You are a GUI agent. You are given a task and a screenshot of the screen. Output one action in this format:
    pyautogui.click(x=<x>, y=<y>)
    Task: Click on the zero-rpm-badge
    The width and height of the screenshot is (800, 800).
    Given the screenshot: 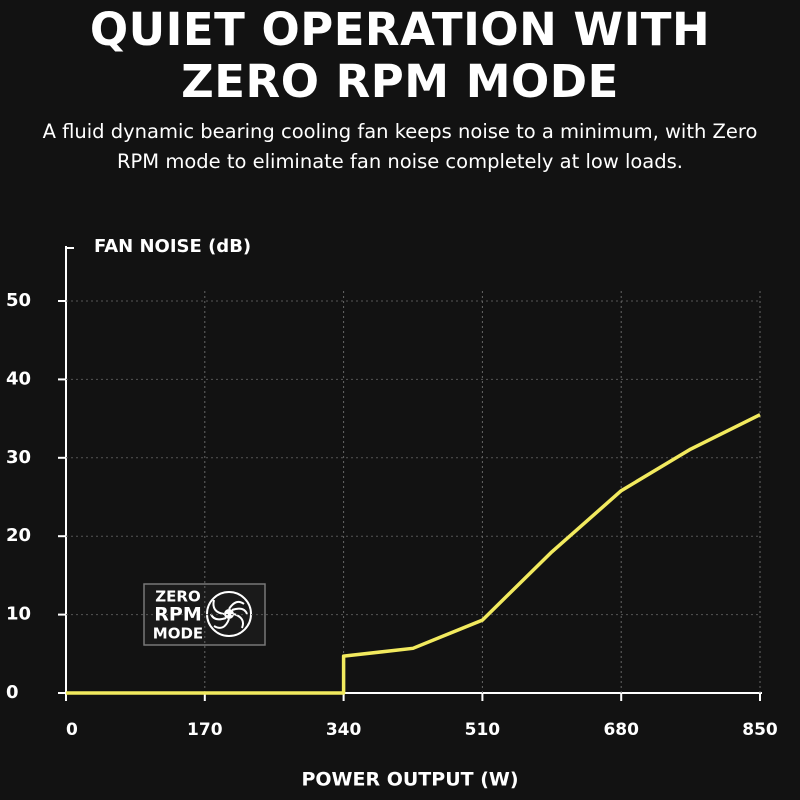 What is the action you would take?
    pyautogui.click(x=204, y=614)
    